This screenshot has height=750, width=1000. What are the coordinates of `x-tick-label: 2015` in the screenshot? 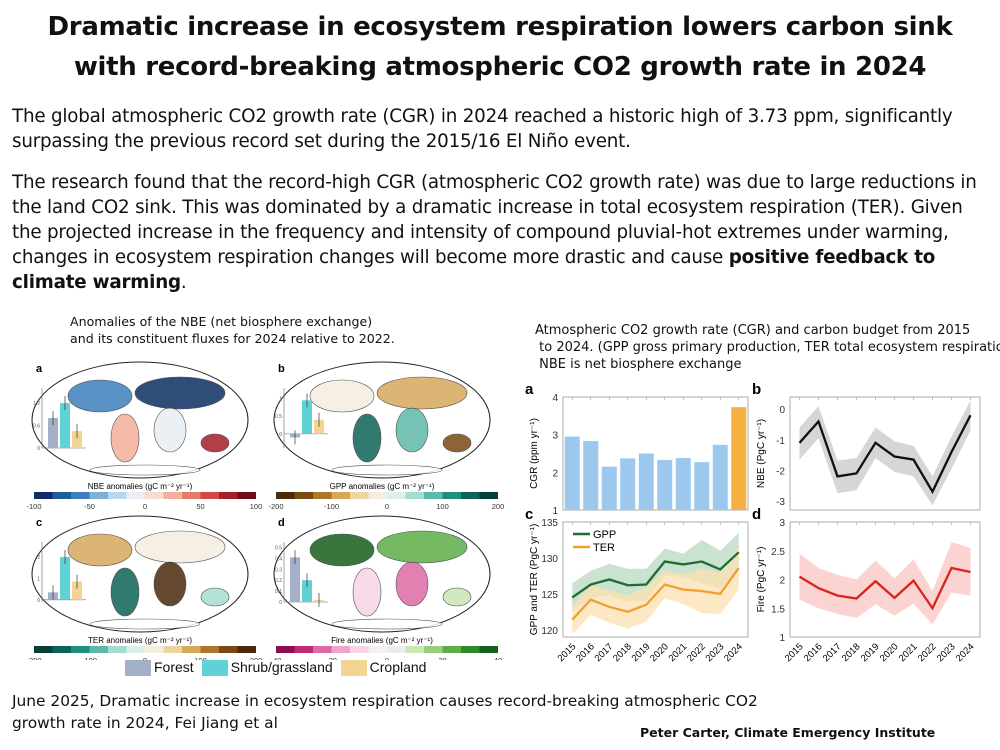 It's located at (794, 652).